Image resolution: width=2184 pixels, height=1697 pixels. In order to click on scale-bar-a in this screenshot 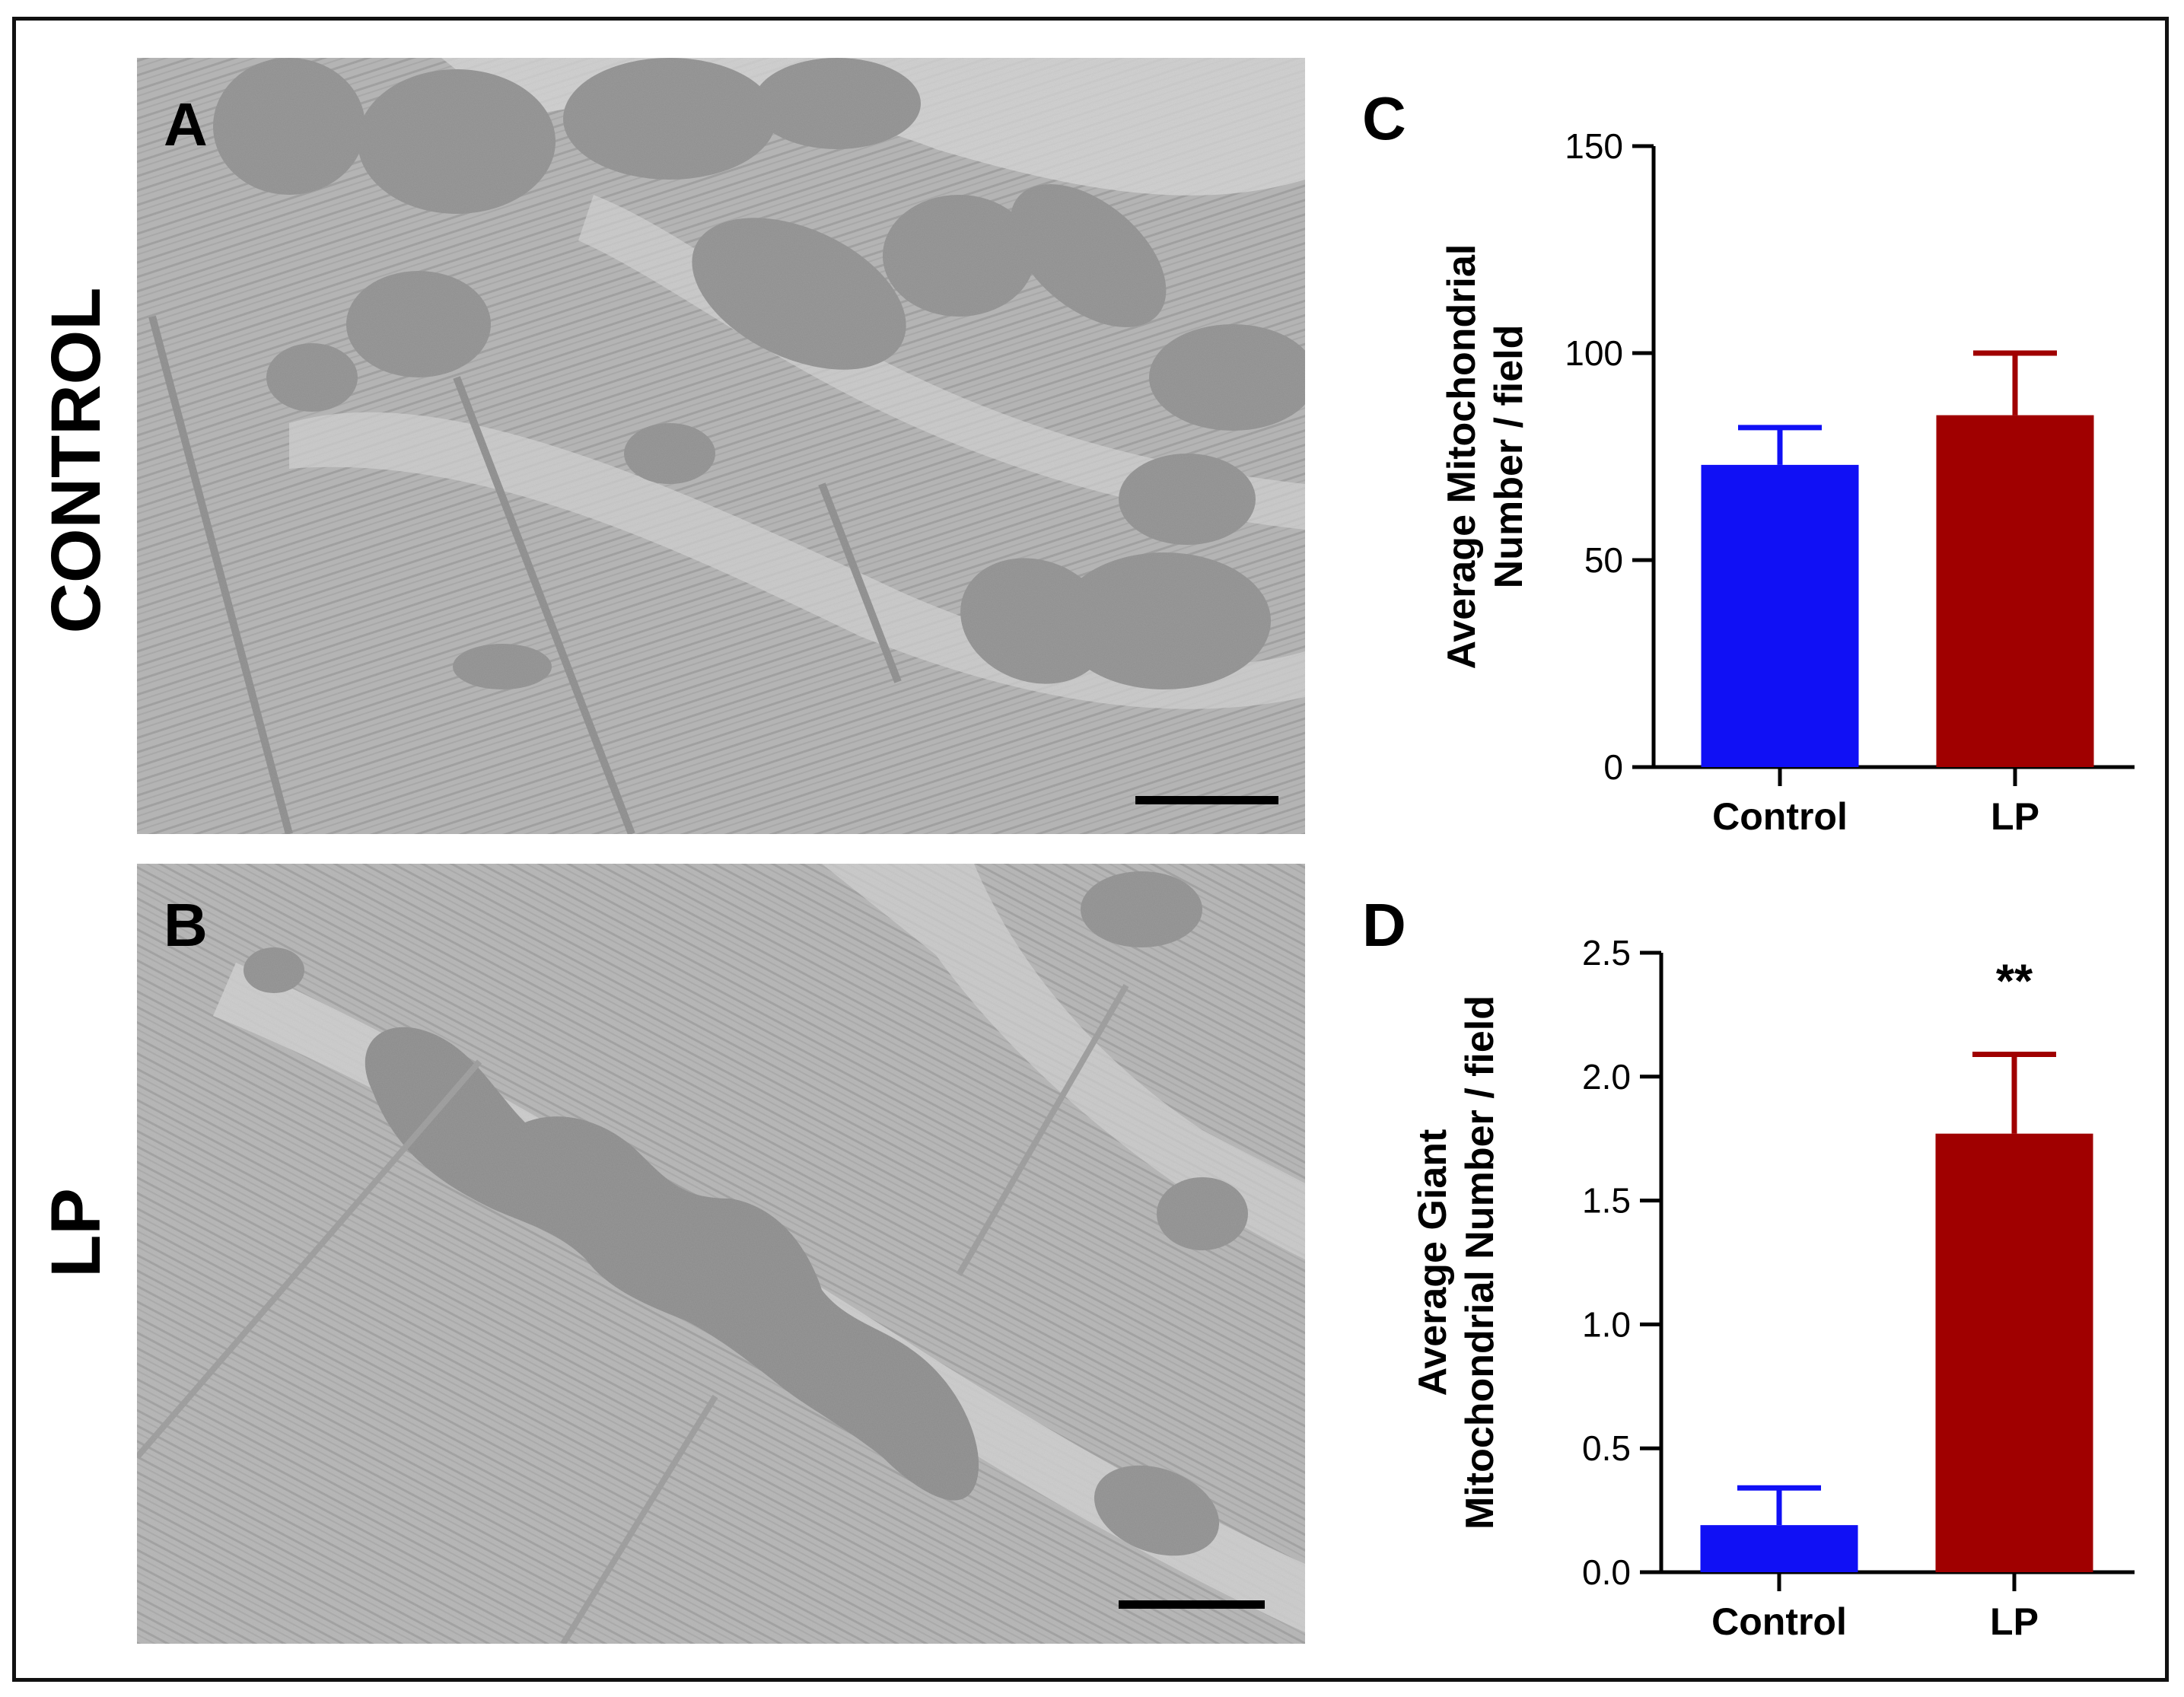, I will do `click(1206, 800)`.